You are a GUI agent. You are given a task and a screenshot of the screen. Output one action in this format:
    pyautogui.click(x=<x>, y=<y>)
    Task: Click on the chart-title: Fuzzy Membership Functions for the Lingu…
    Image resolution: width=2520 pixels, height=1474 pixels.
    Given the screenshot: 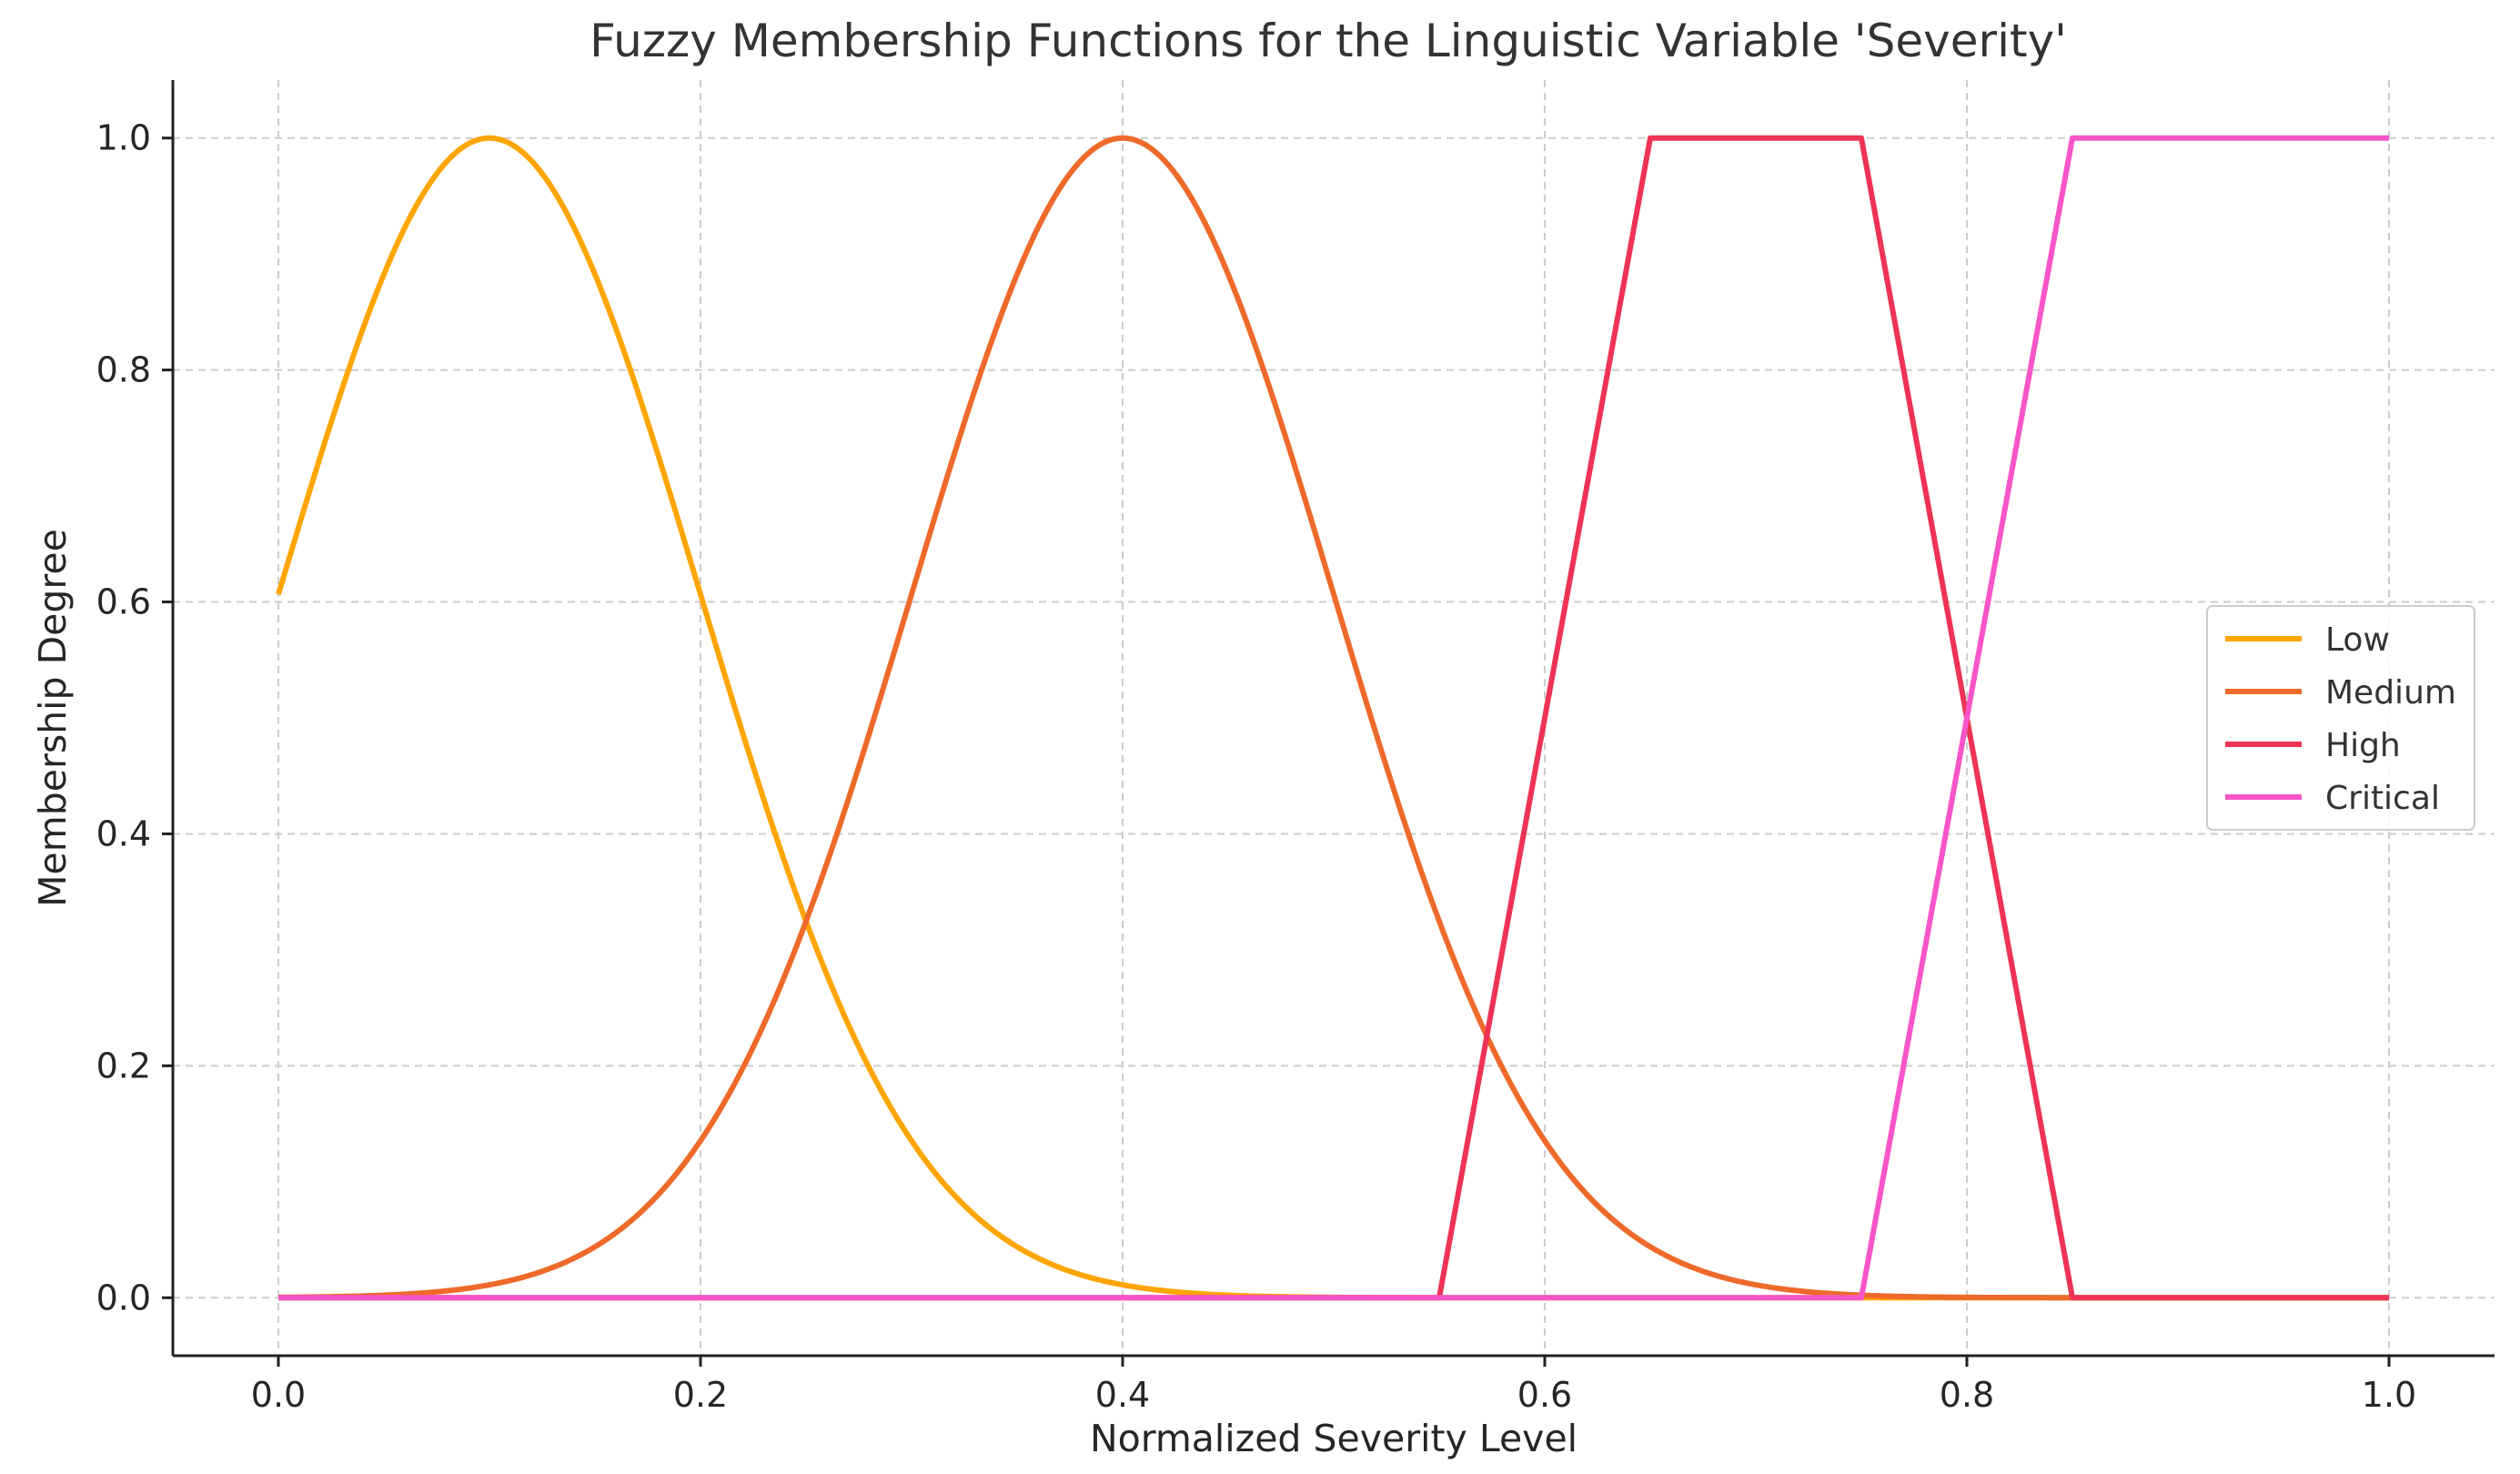 What is the action you would take?
    pyautogui.click(x=1328, y=41)
    